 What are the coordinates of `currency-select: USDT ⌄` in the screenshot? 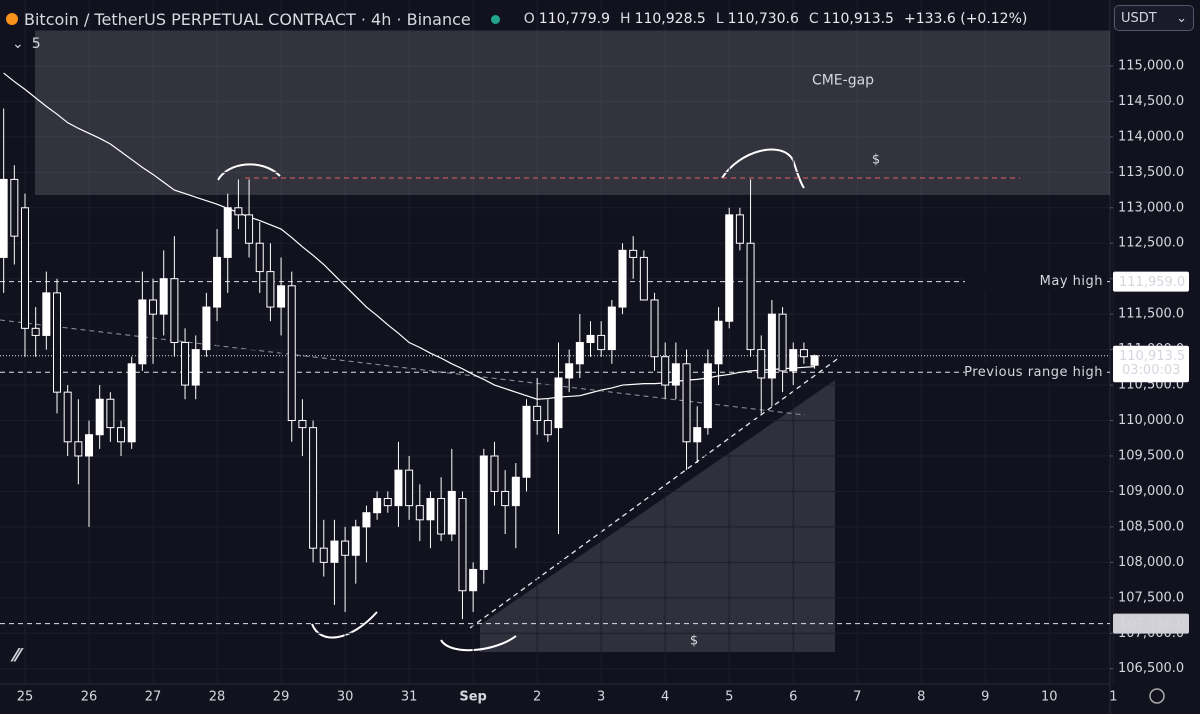 It's located at (1154, 18).